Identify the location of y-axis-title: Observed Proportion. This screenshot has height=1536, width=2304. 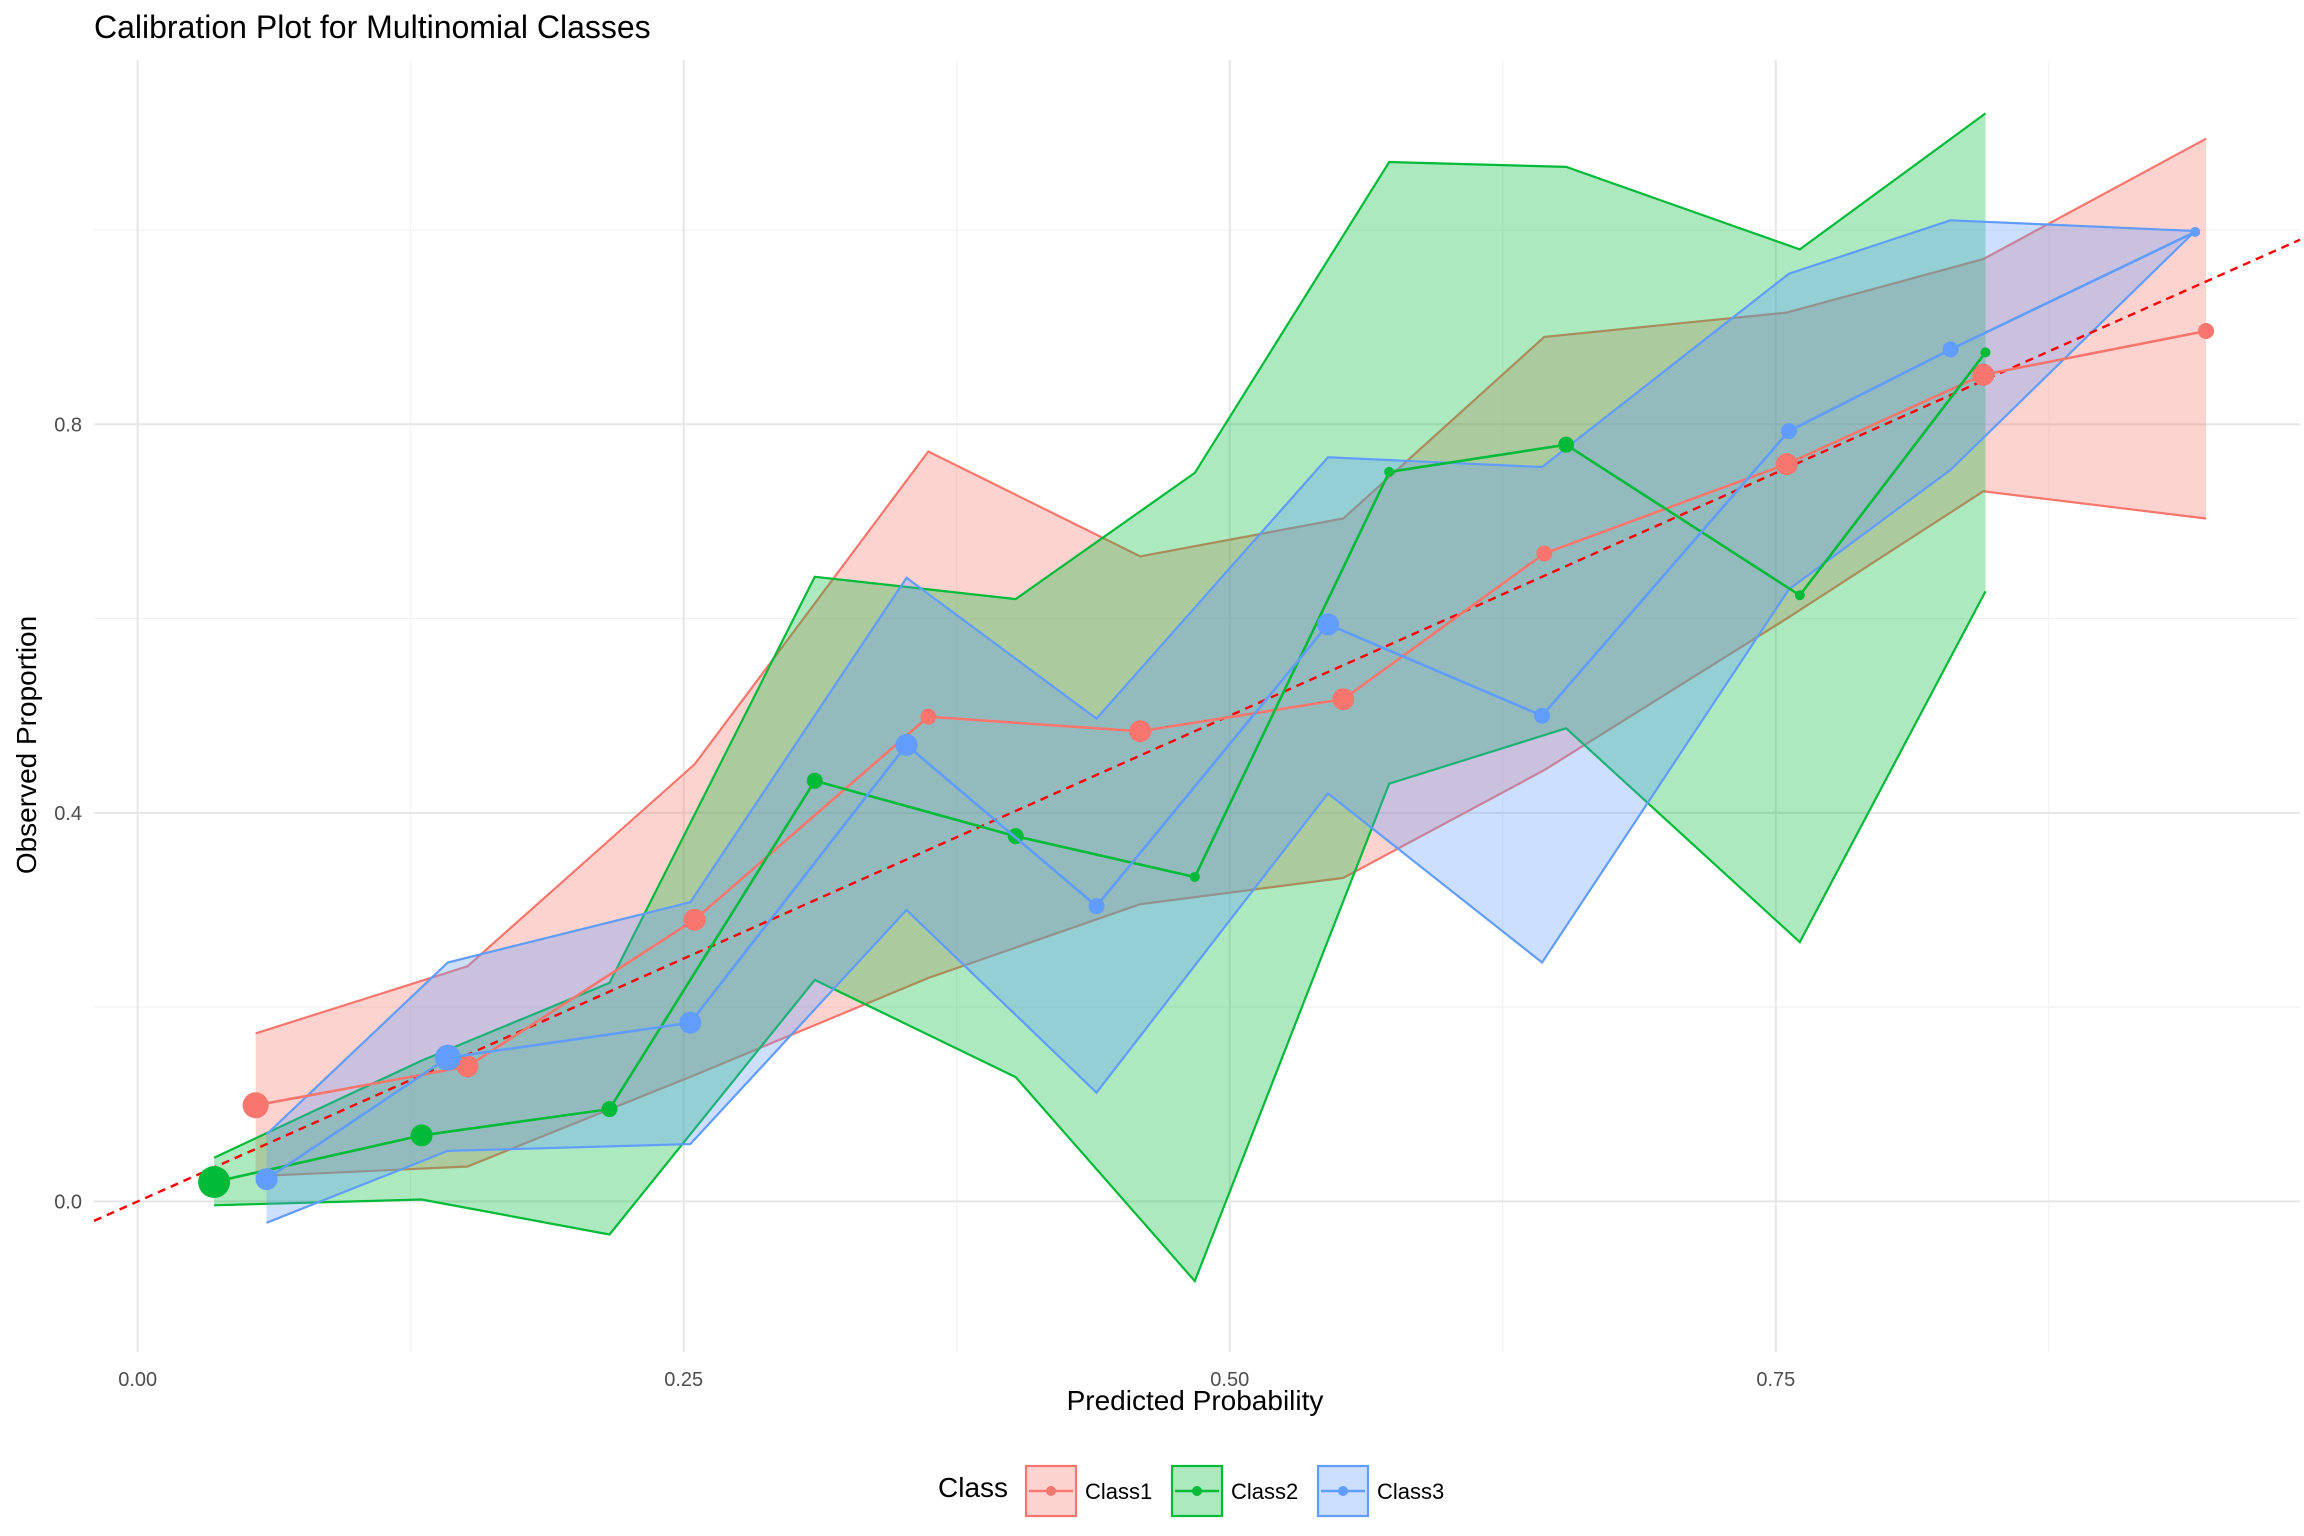
(26, 745).